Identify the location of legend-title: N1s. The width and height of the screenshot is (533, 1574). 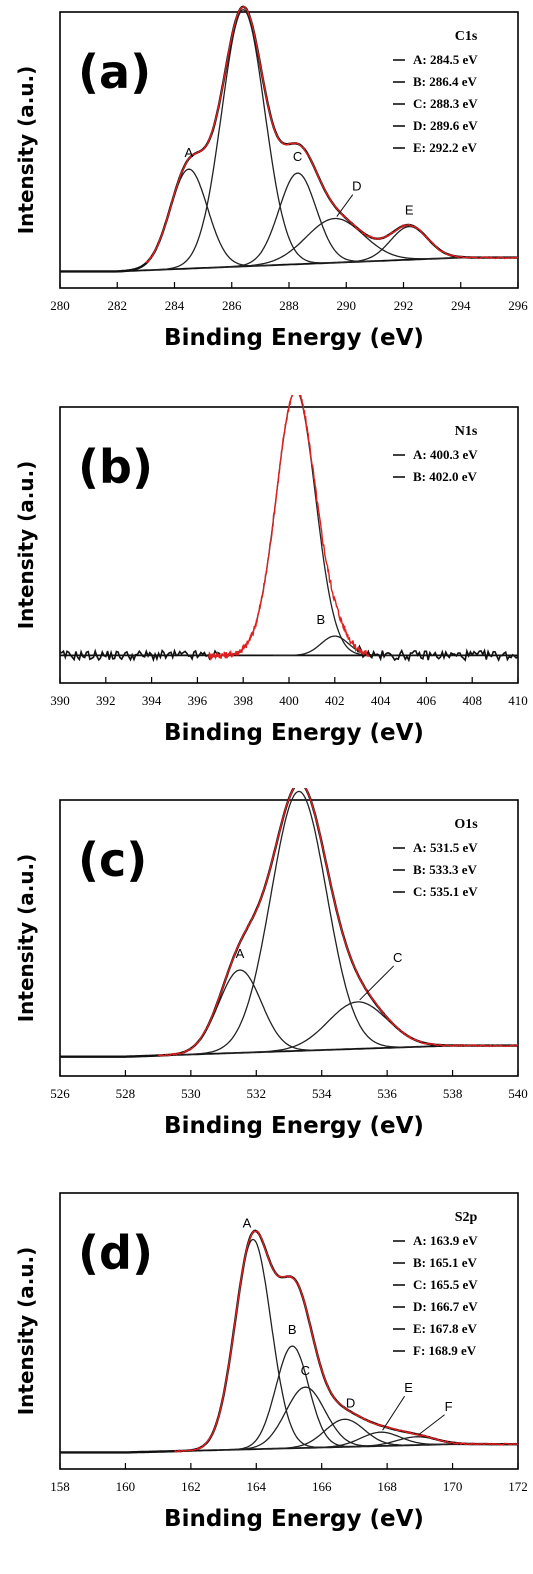
(466, 431).